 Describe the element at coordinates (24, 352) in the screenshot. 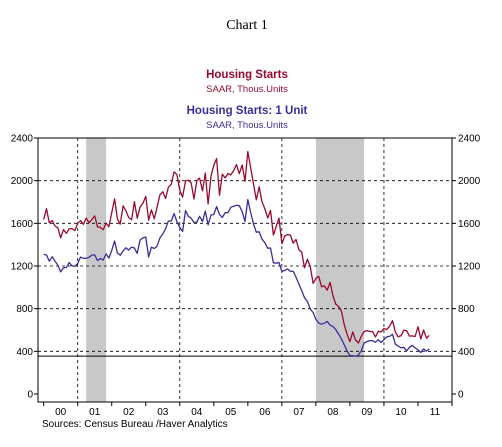

I see `y-tick-label-left: 400` at that location.